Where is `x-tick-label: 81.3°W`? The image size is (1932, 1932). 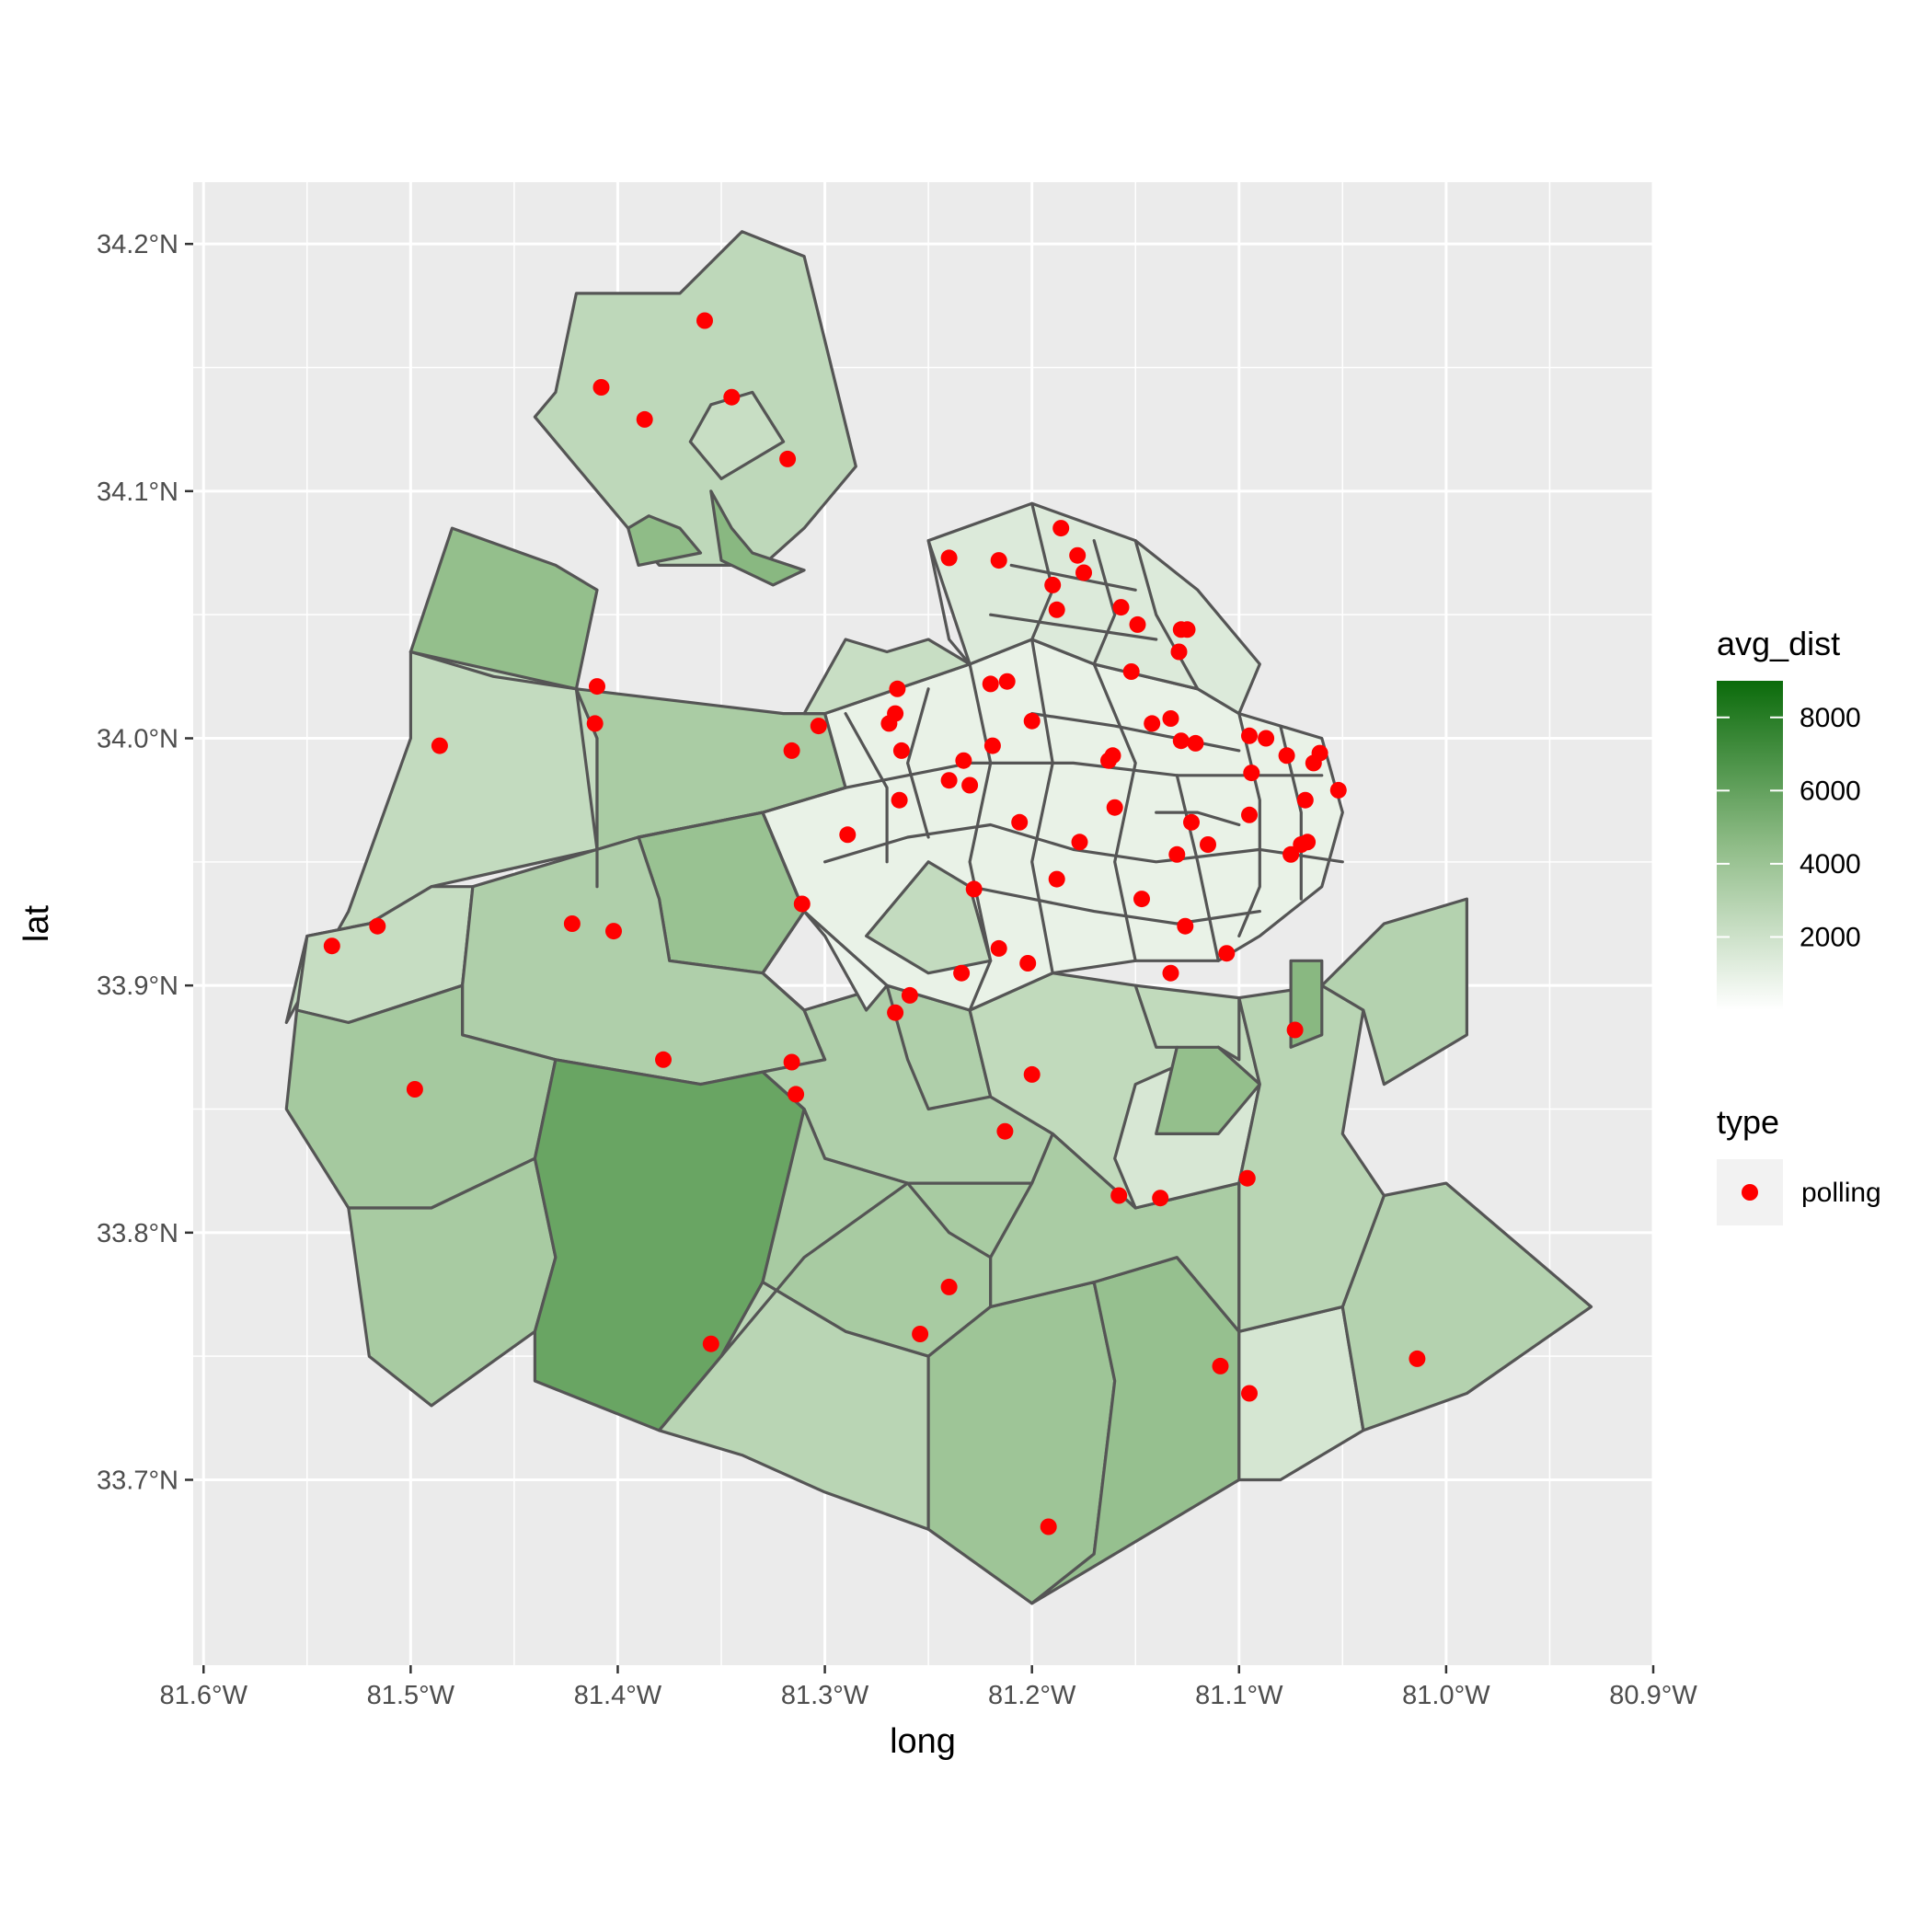 x-tick-label: 81.3°W is located at coordinates (825, 1695).